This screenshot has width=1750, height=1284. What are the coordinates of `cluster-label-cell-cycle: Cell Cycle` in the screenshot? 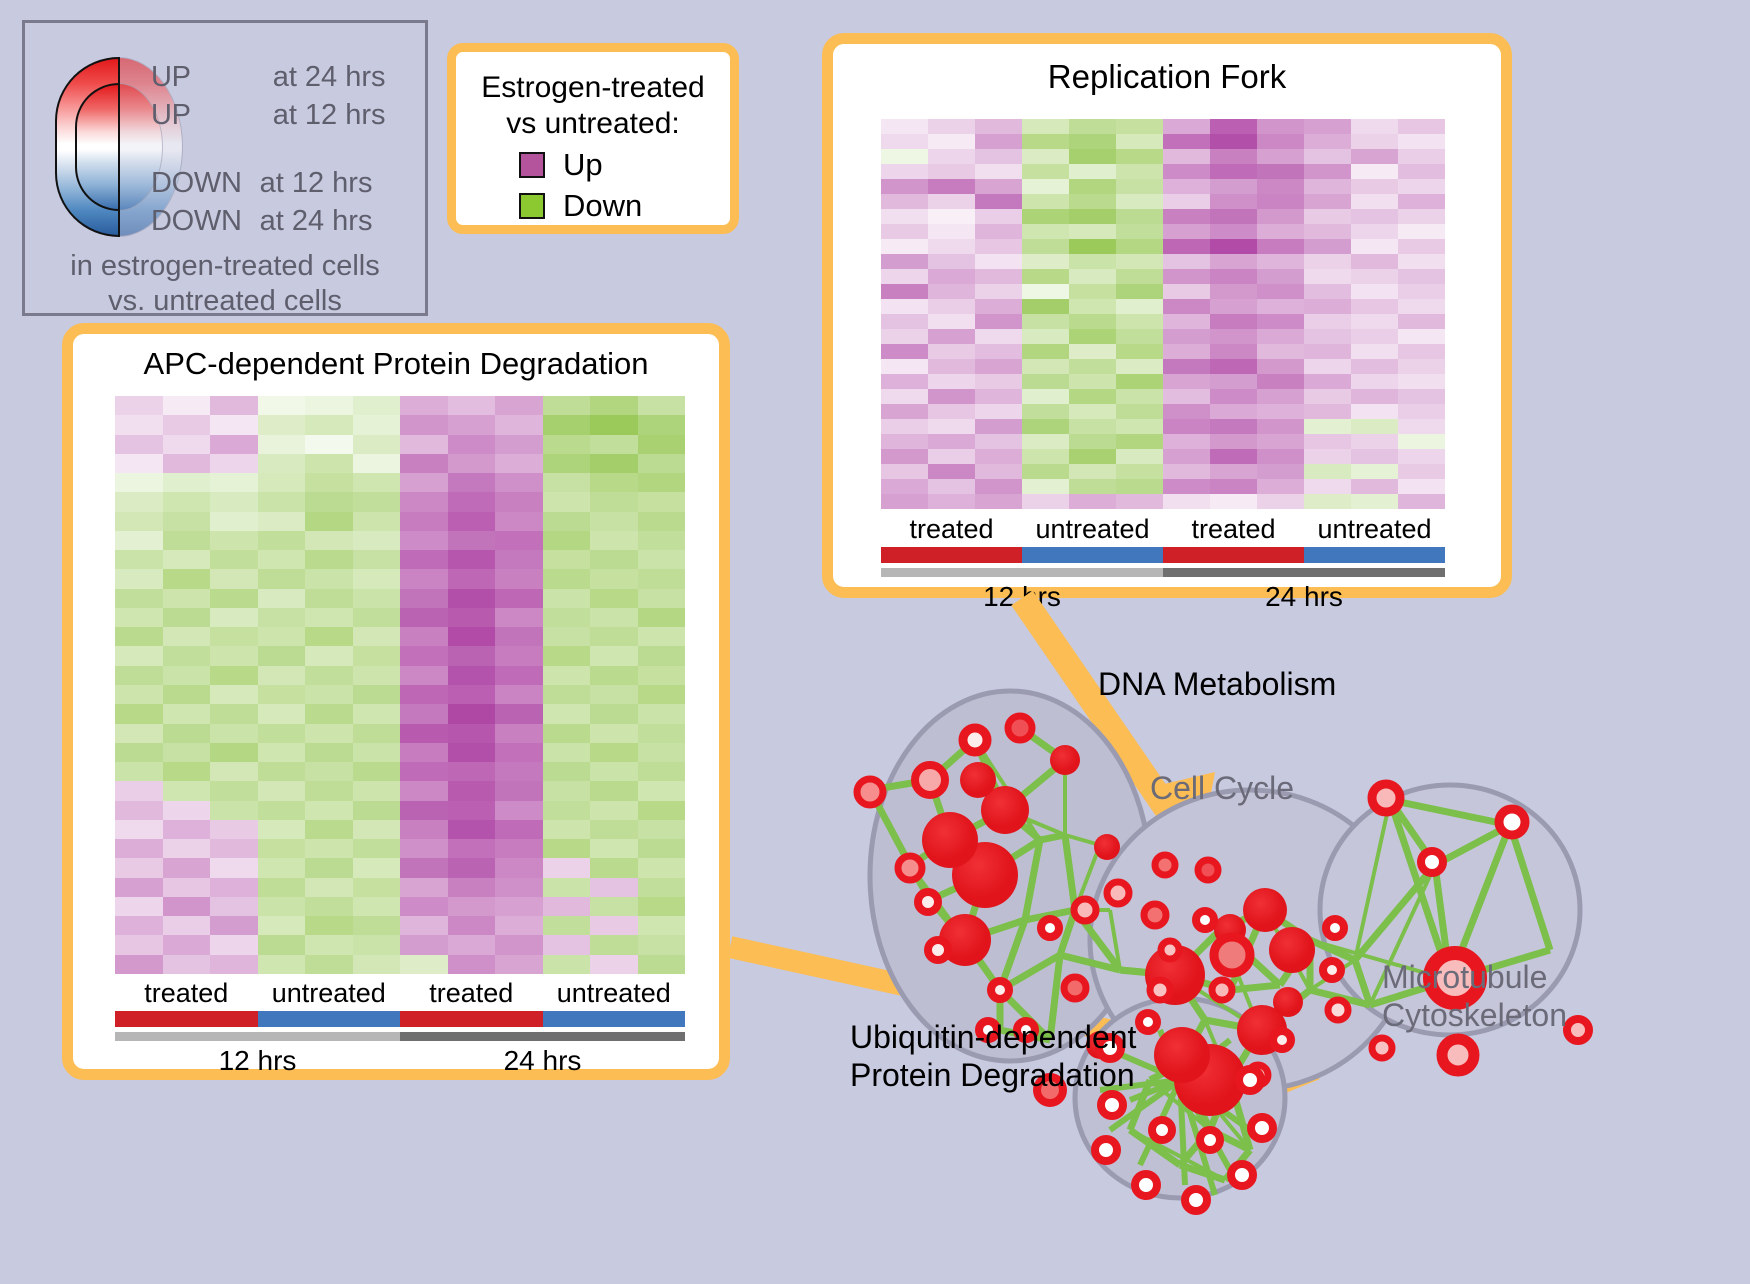 It's located at (1222, 788).